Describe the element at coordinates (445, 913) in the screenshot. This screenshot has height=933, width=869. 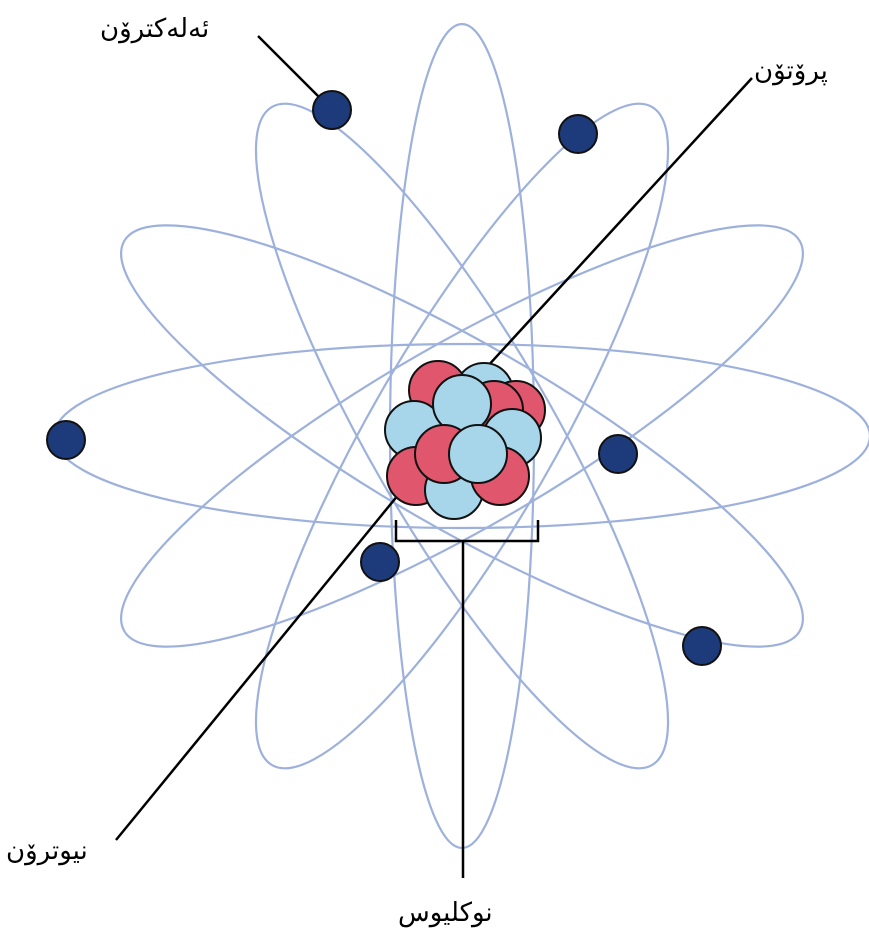
I see `nucleus-label: نوکلیوس` at that location.